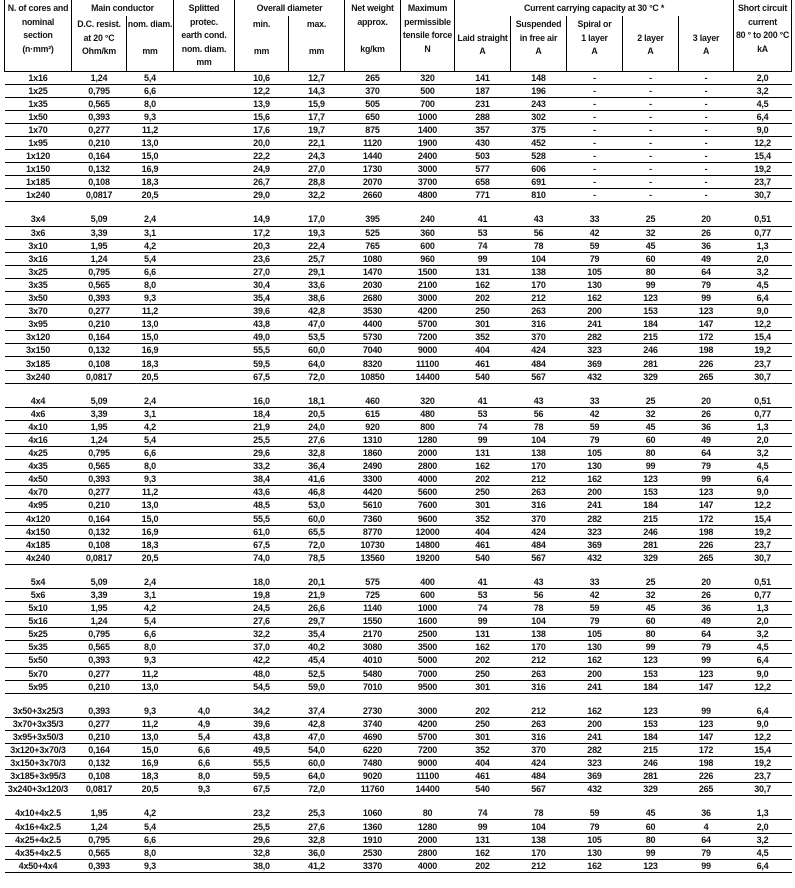 Image resolution: width=795 pixels, height=888 pixels. What do you see at coordinates (316, 91) in the screenshot?
I see `cell: 14,3` at bounding box center [316, 91].